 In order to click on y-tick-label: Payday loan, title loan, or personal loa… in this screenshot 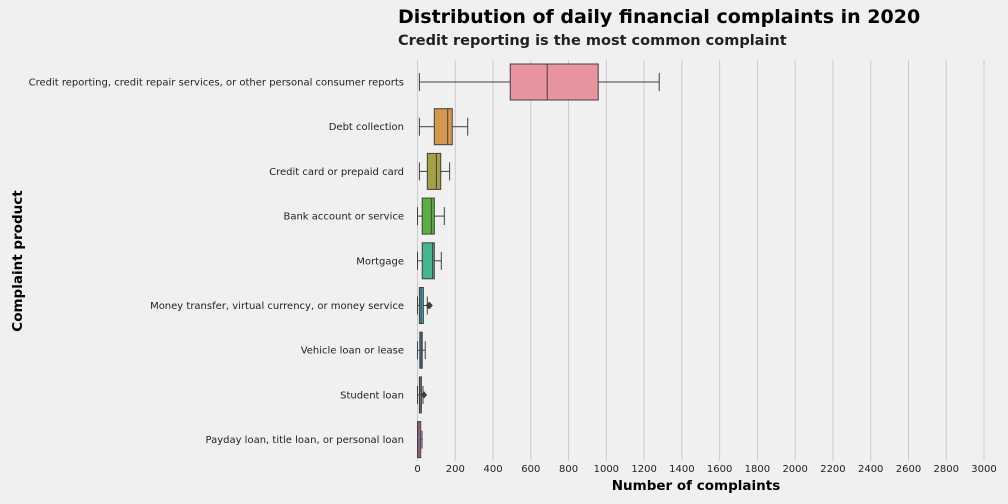, I will do `click(304, 440)`.